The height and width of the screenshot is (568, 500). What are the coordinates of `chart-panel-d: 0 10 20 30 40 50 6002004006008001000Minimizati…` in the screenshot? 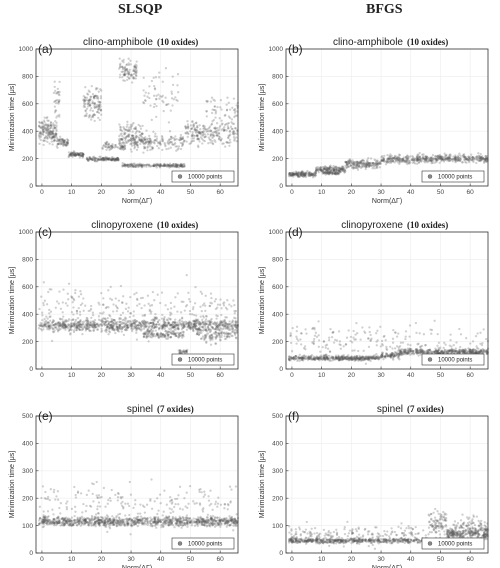 It's located at (374, 299).